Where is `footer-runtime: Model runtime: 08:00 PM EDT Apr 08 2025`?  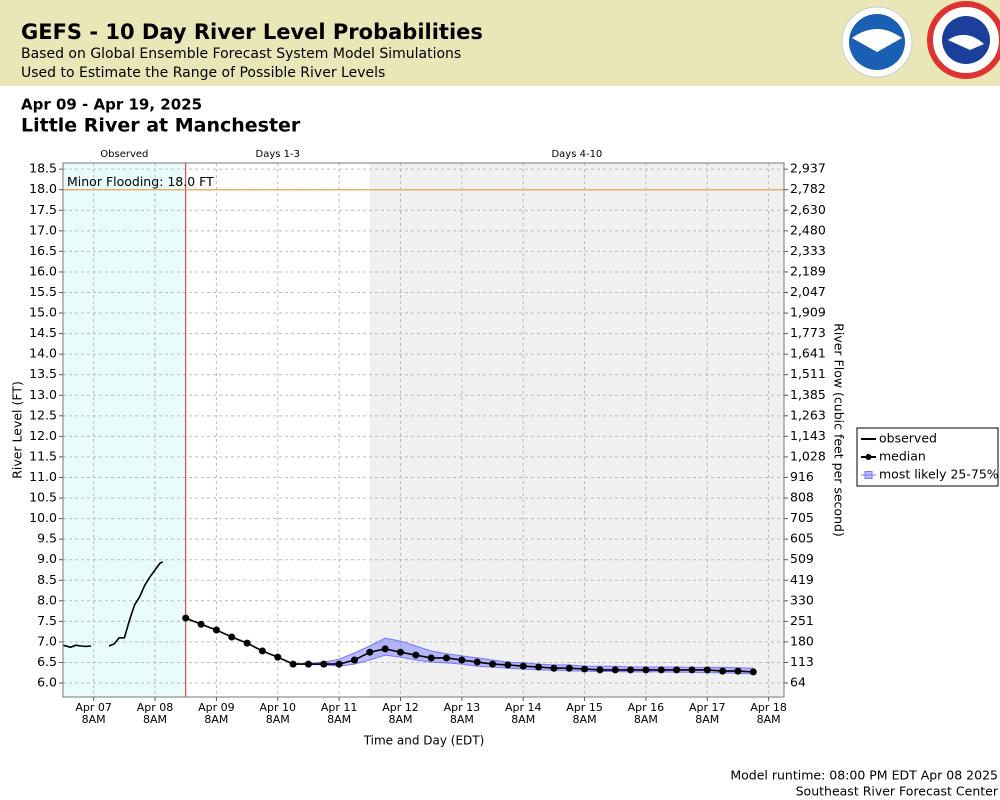
footer-runtime: Model runtime: 08:00 PM EDT Apr 08 2025 is located at coordinates (864, 775).